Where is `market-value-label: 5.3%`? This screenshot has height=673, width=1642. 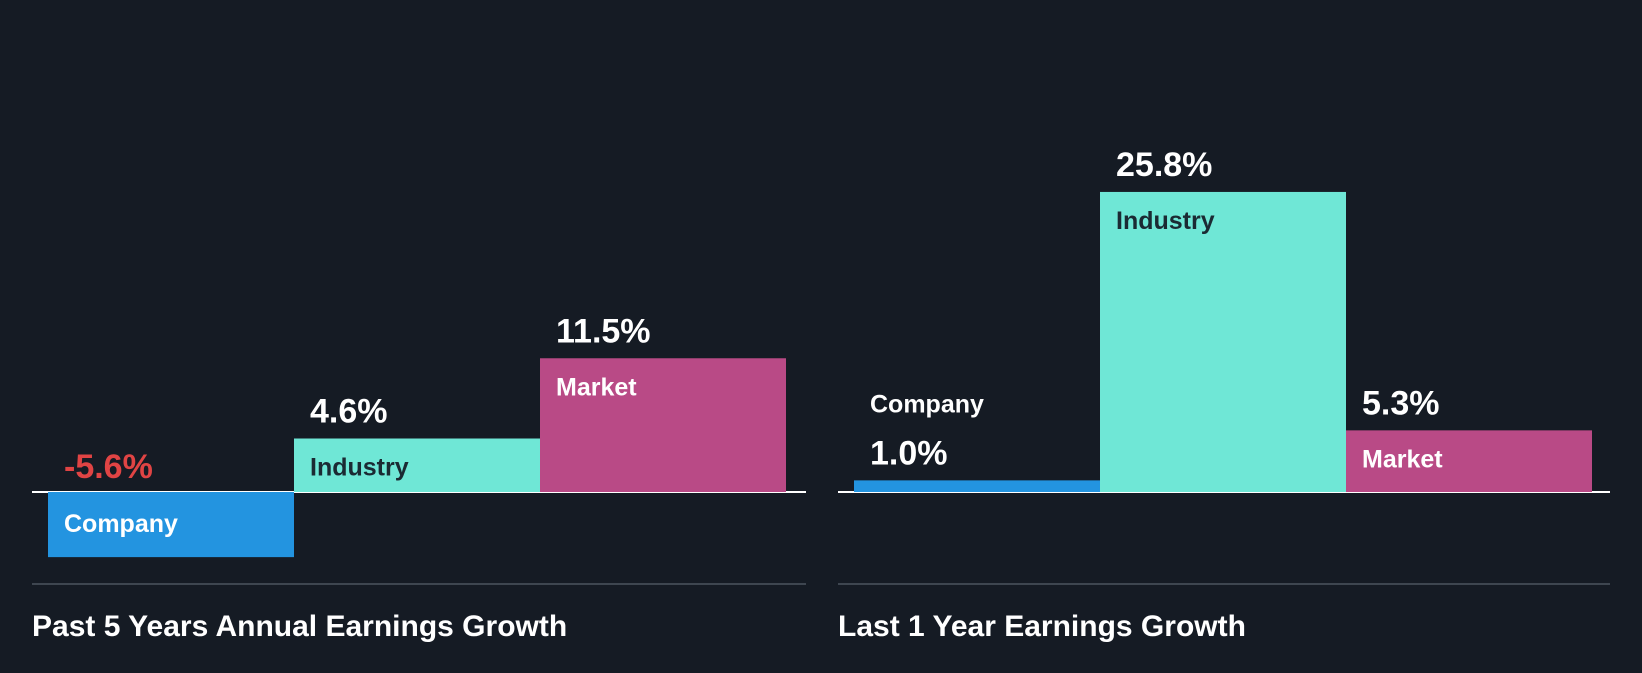 market-value-label: 5.3% is located at coordinates (1401, 403).